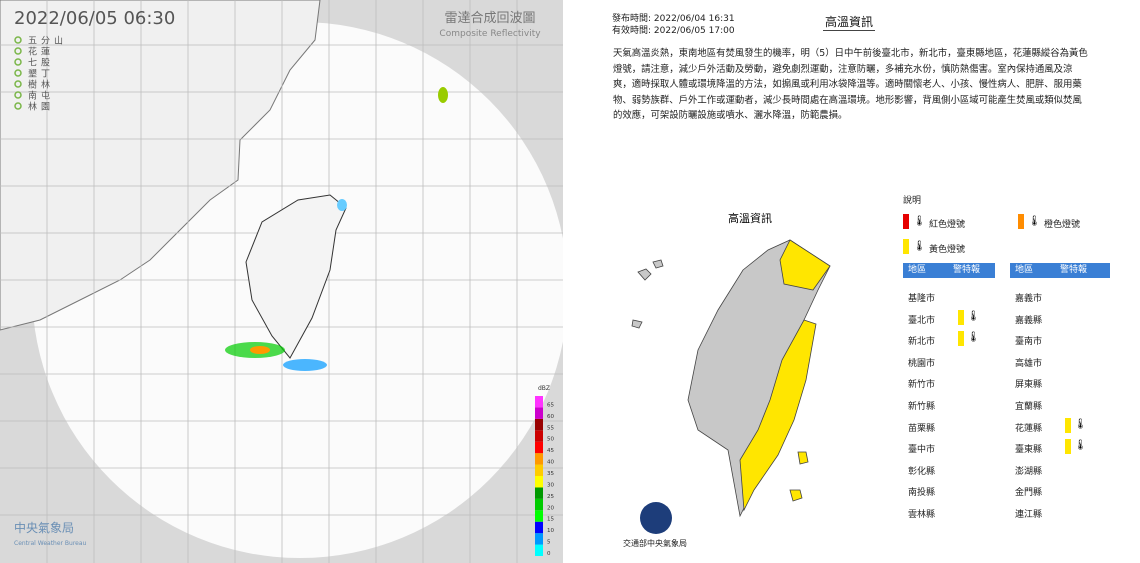  What do you see at coordinates (50, 543) in the screenshot?
I see `agency-en: Central Weather Bureau` at bounding box center [50, 543].